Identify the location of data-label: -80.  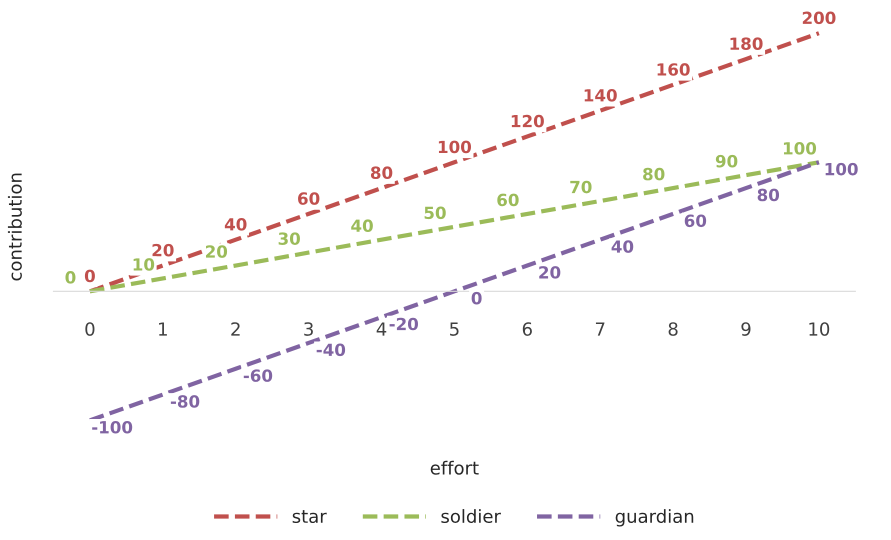
(185, 401).